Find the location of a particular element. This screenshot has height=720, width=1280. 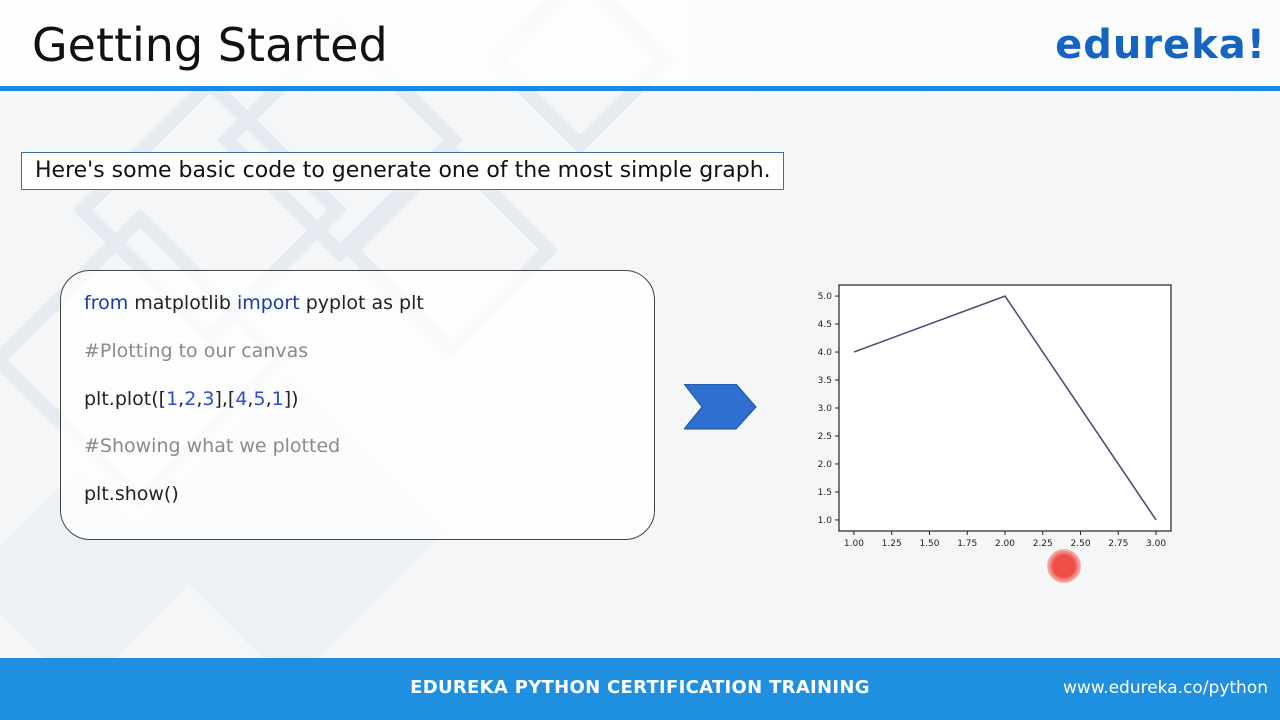

y-tick-label: 3.5 is located at coordinates (825, 381).